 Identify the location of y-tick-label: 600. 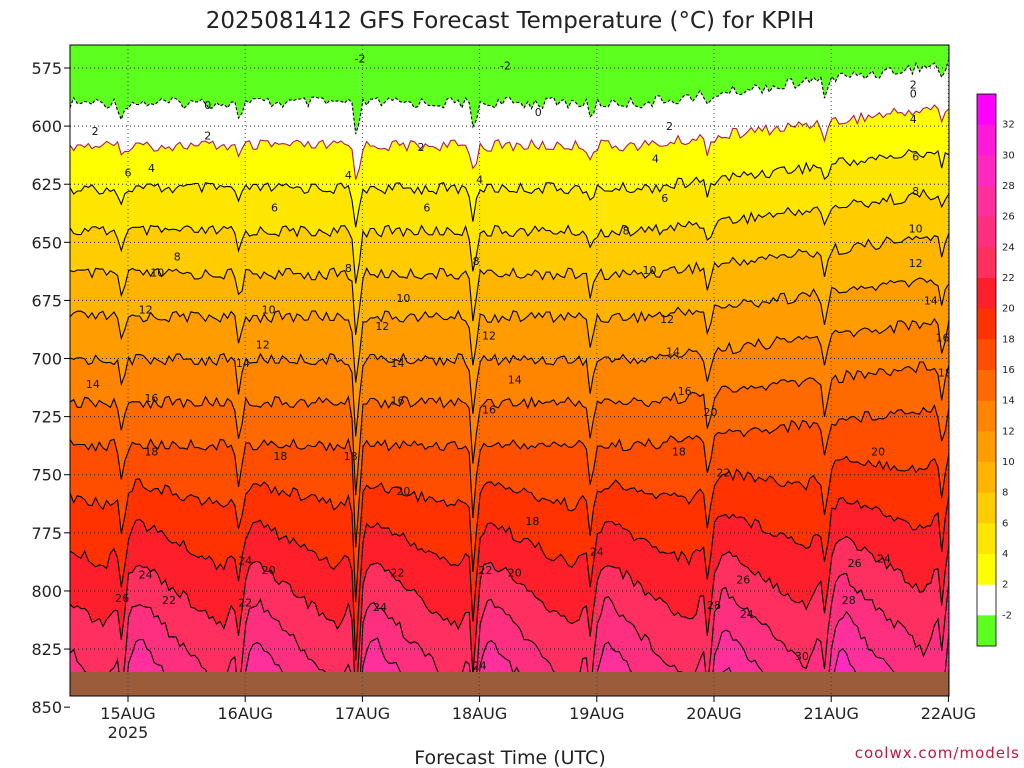
(46, 126).